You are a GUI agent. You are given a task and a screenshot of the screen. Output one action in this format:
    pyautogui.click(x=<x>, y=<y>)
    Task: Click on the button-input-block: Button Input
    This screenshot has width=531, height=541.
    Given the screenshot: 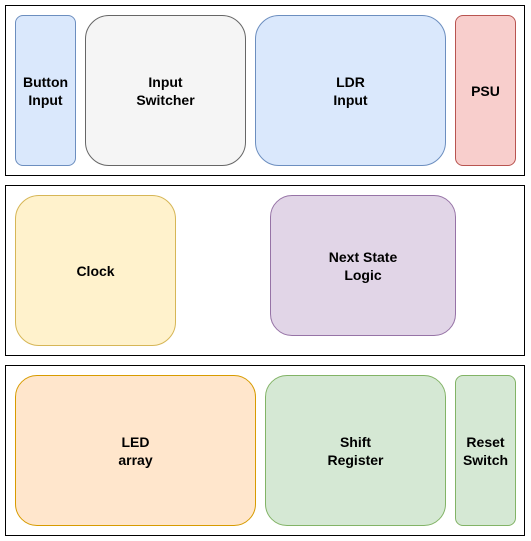 What is the action you would take?
    pyautogui.click(x=45, y=90)
    